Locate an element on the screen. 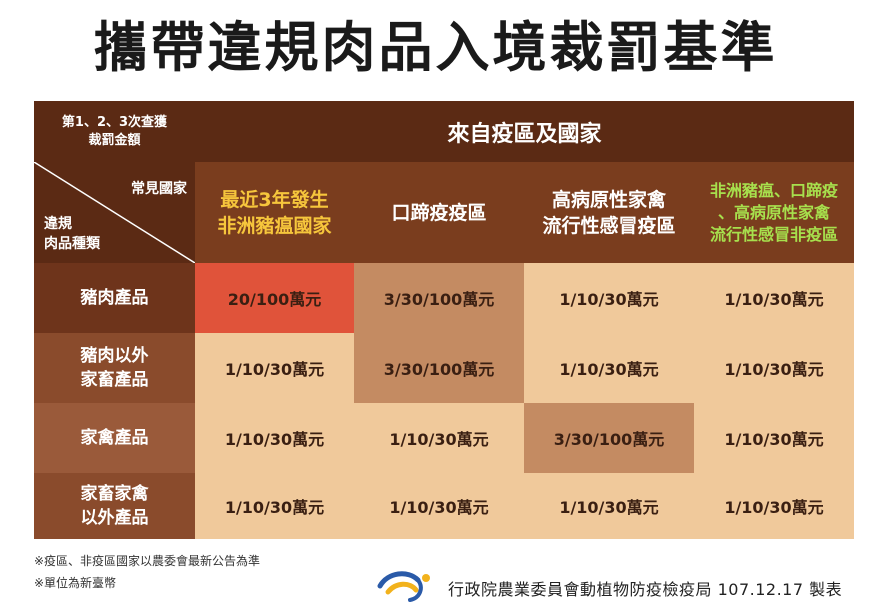 This screenshot has height=613, width=871. corner-top-label: 第1、2、3次查獲 裁罰金額 is located at coordinates (114, 131).